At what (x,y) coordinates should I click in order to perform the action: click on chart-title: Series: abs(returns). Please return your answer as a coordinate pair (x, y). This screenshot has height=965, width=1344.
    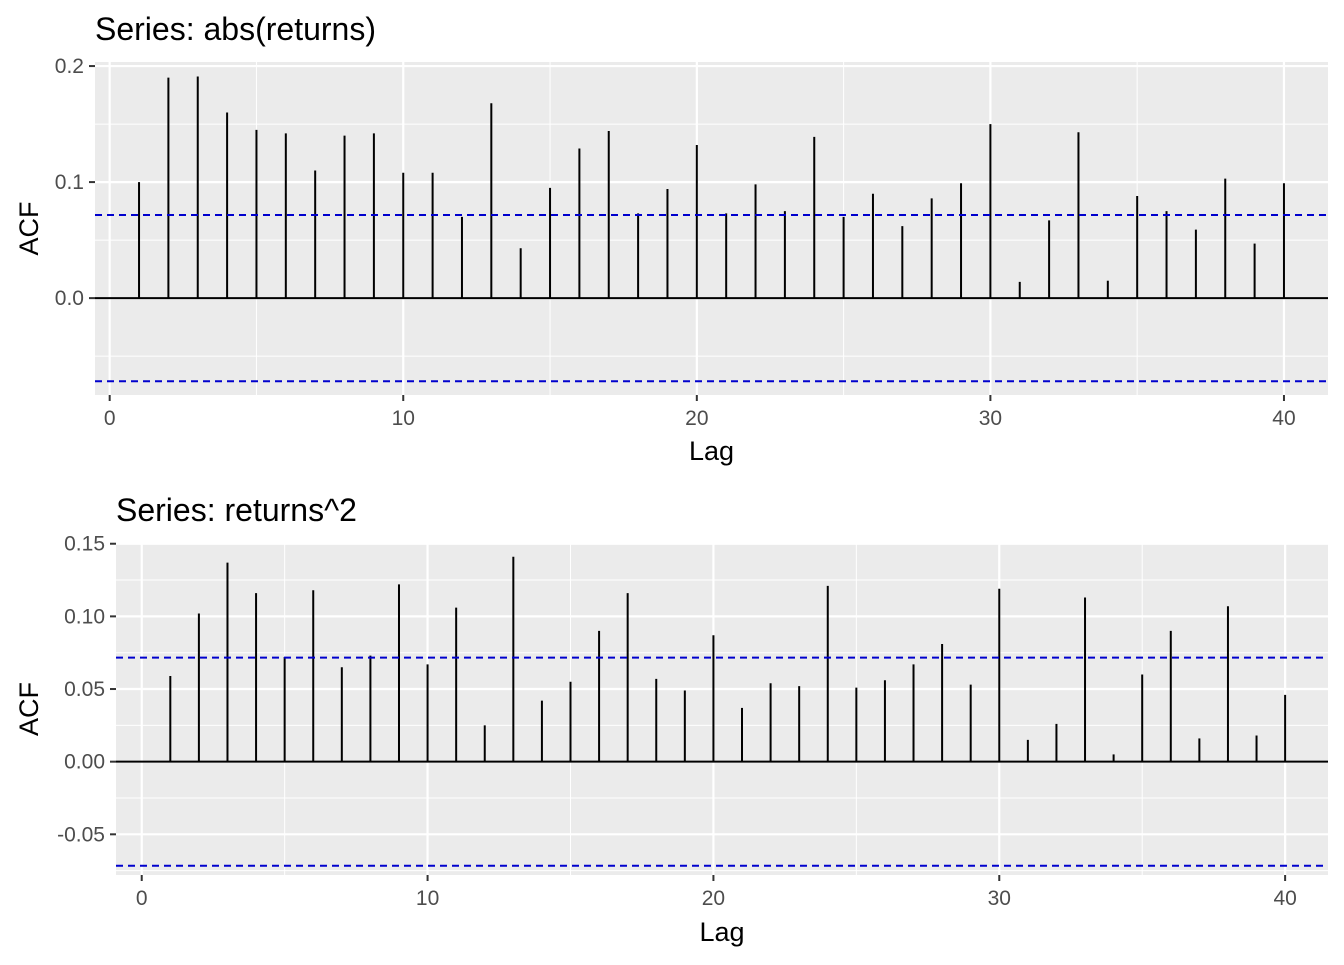
    Looking at the image, I should click on (235, 29).